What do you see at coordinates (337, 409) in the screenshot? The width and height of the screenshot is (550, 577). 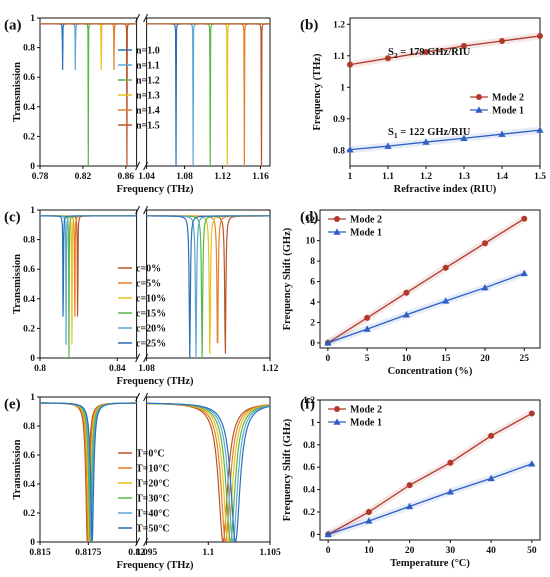 I see `legend-marker` at bounding box center [337, 409].